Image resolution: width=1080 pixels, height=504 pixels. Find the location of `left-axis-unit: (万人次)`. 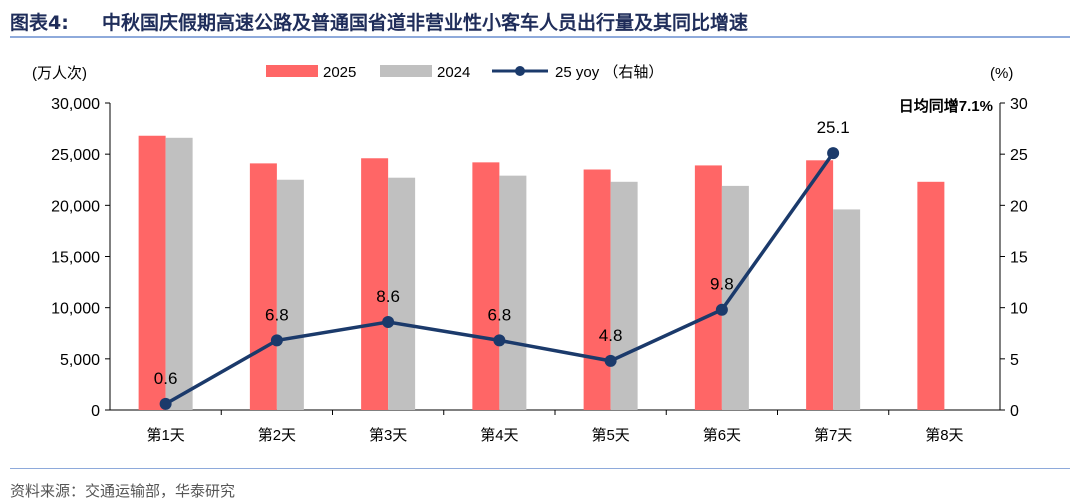

left-axis-unit: (万人次) is located at coordinates (59, 73).